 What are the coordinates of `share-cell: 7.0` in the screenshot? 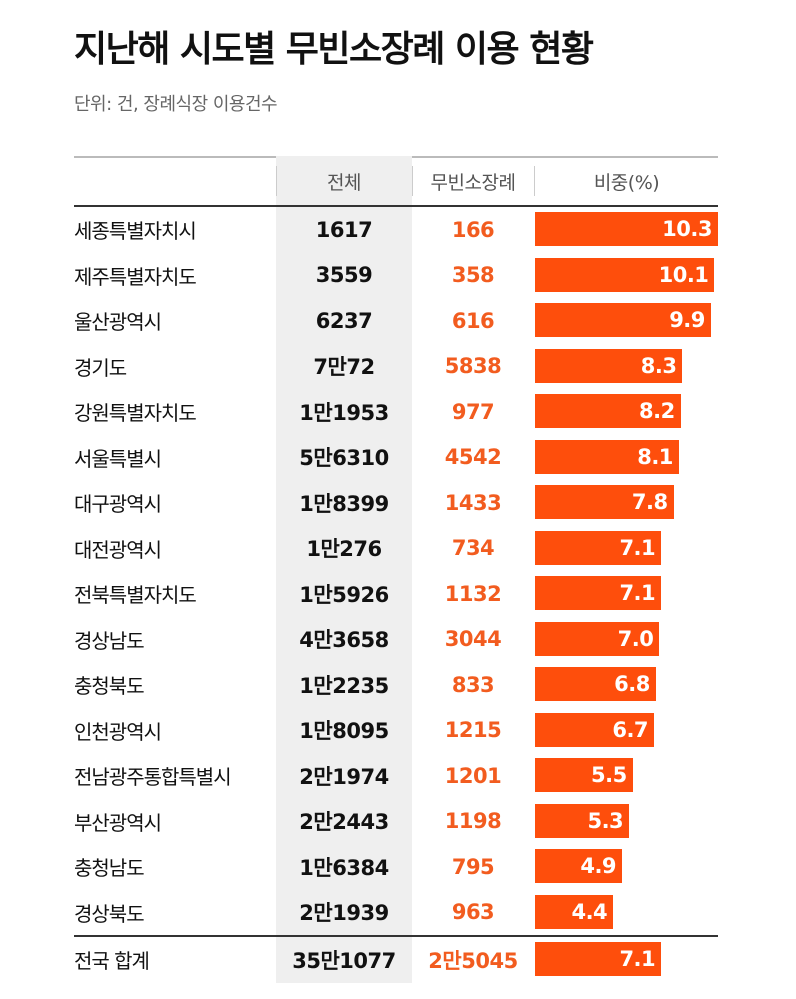 It's located at (626, 640).